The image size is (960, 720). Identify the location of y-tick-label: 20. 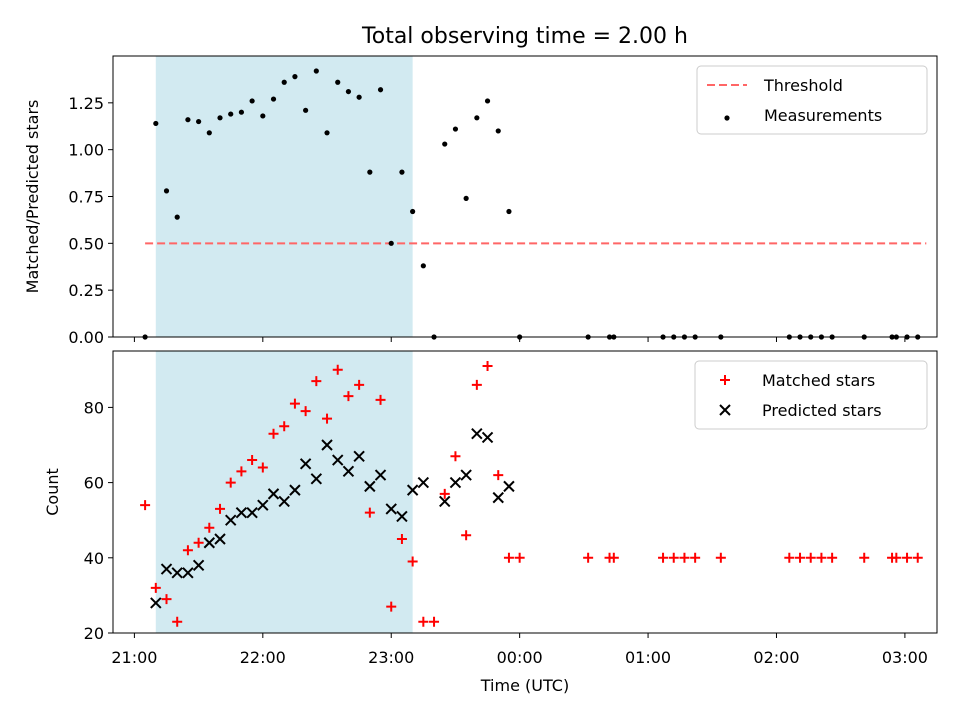
(94, 633).